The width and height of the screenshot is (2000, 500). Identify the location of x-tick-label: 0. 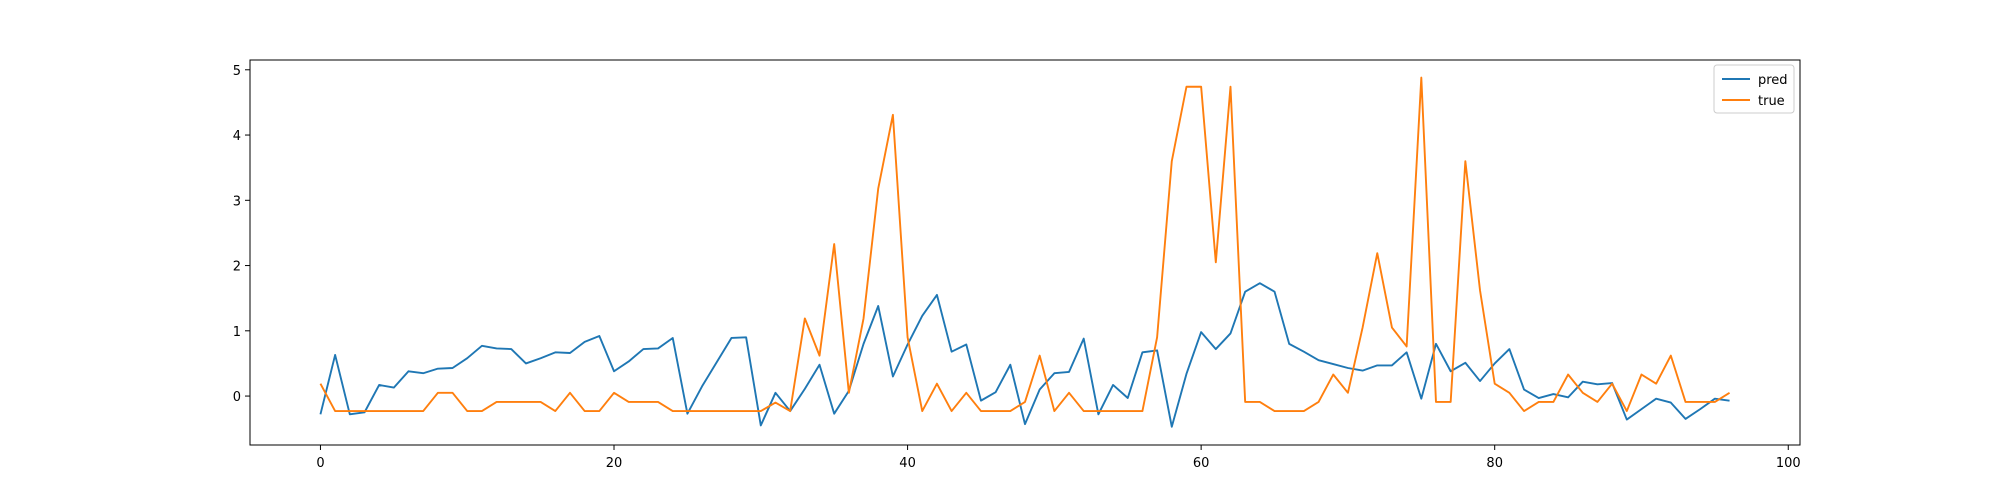
(320, 463).